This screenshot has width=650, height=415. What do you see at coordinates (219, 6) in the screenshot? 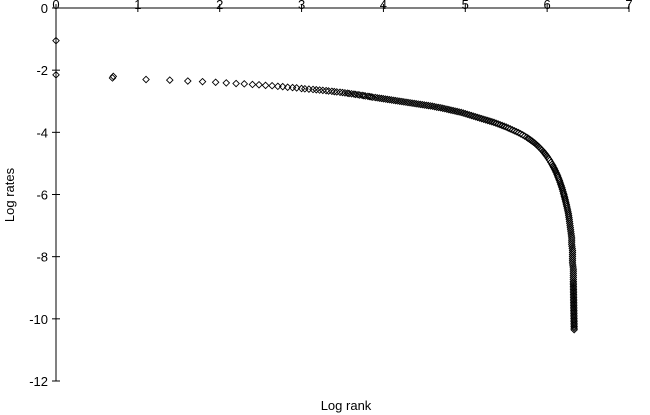
I see `x-tick-label: 2` at bounding box center [219, 6].